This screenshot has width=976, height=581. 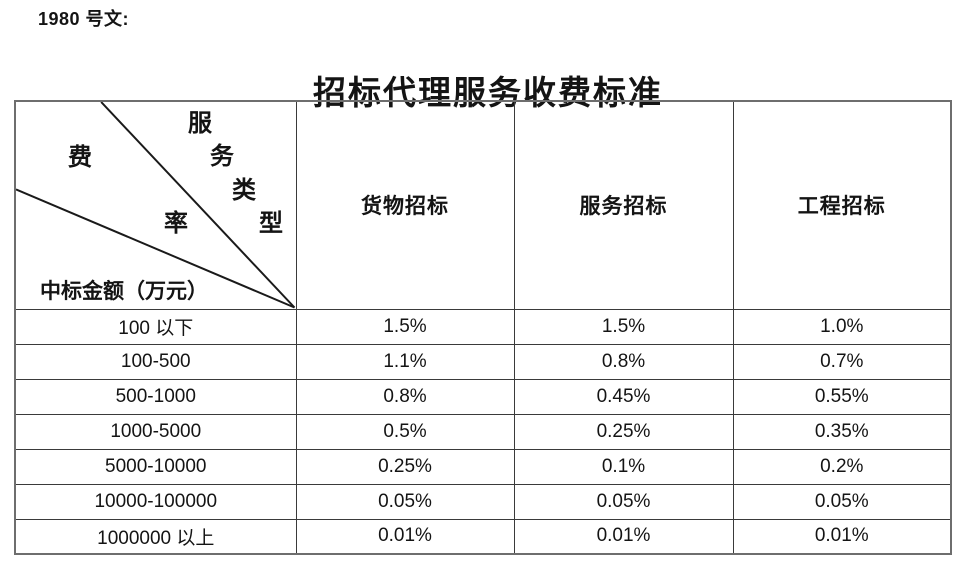 I want to click on table-row: 5000-10000 0.25% 0.1% 0.2%, so click(x=483, y=466).